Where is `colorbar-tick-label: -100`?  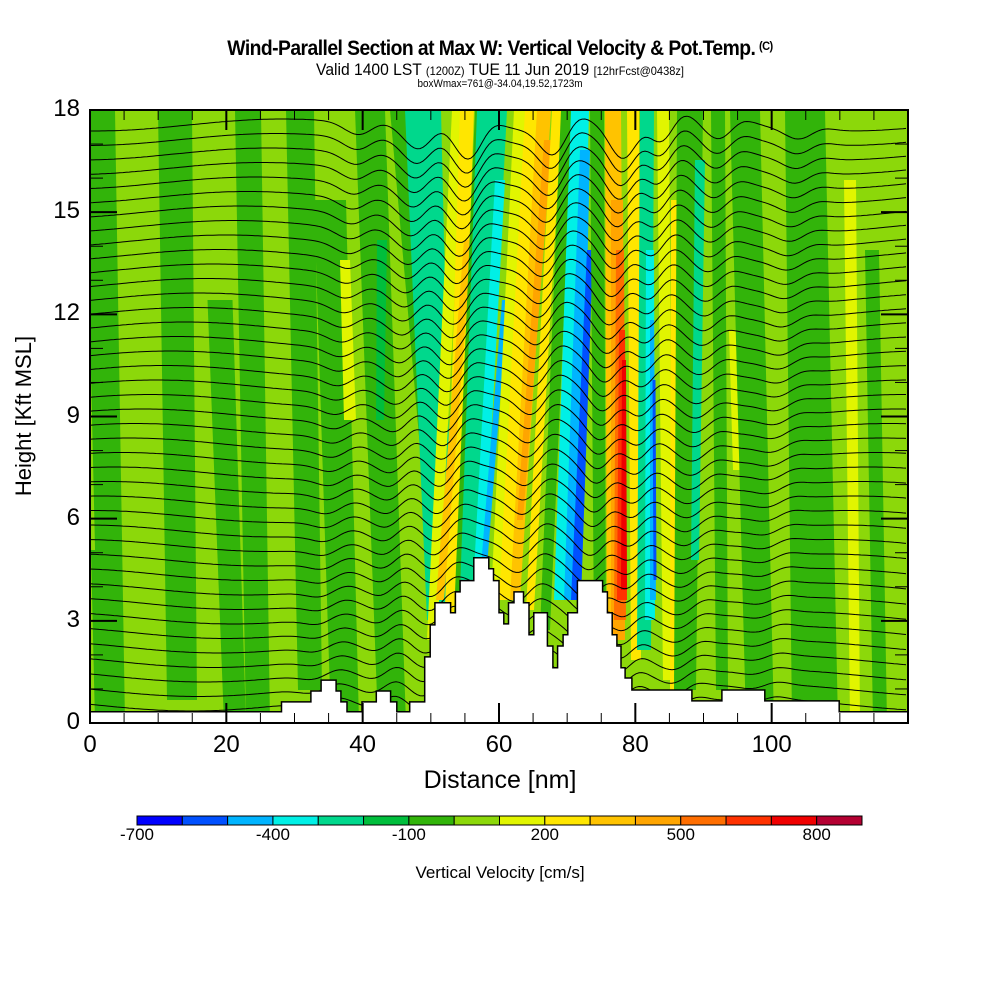 colorbar-tick-label: -100 is located at coordinates (408, 834).